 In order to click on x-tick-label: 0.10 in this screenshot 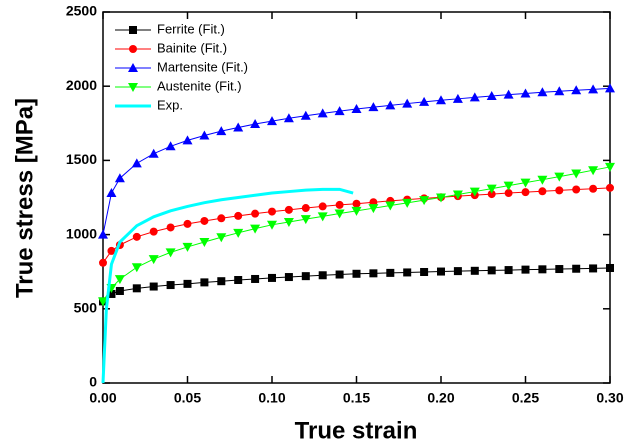, I will do `click(271, 398)`.